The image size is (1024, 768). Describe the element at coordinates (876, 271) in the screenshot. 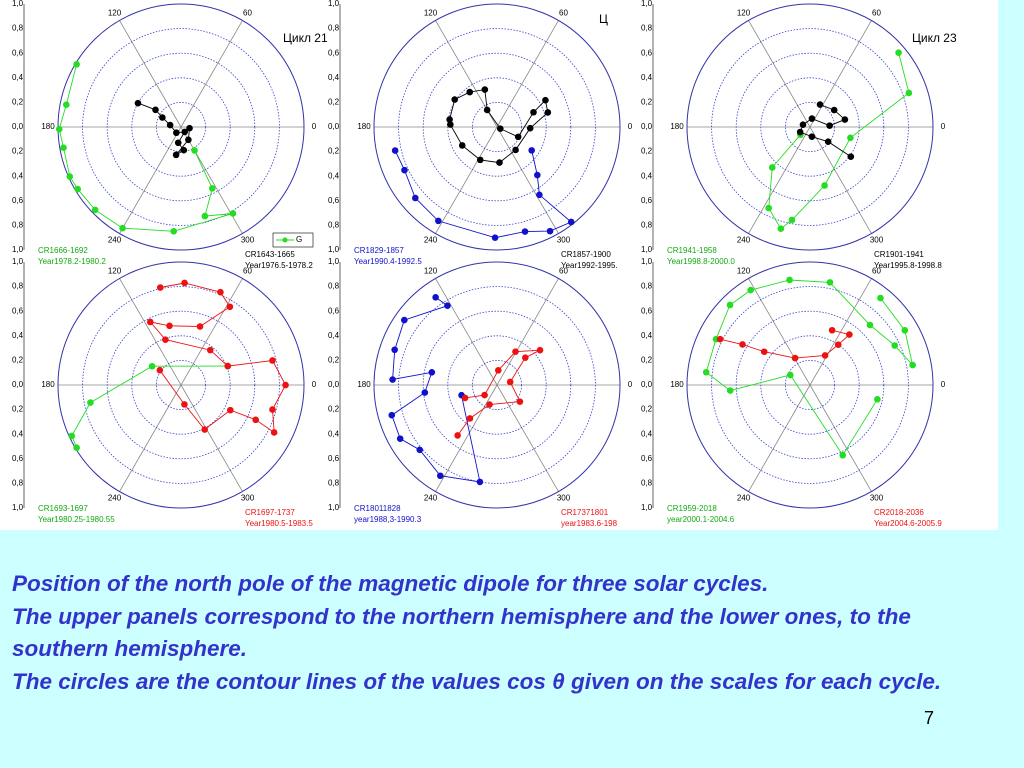

I see `theta-tick-label: 60` at that location.